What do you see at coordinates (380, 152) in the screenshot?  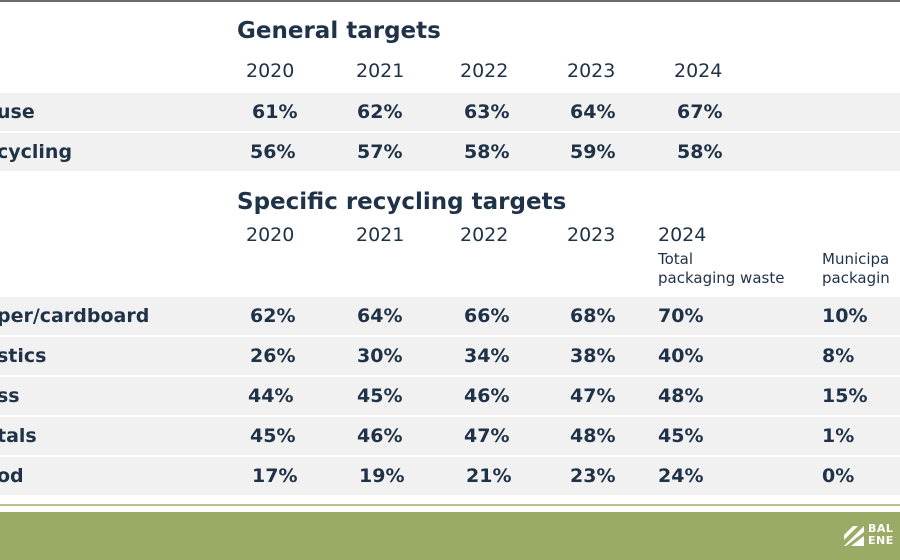 I see `cell-value: 57%` at bounding box center [380, 152].